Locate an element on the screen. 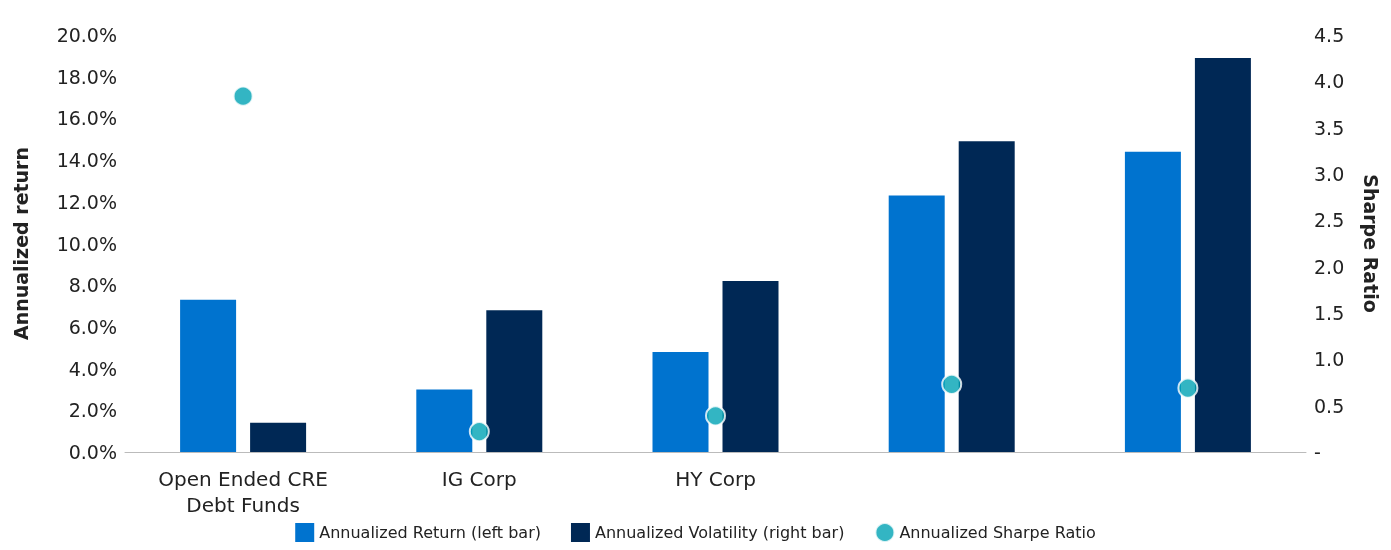 This screenshot has width=1391, height=550. y-tick-label: 12.0% is located at coordinates (86, 201).